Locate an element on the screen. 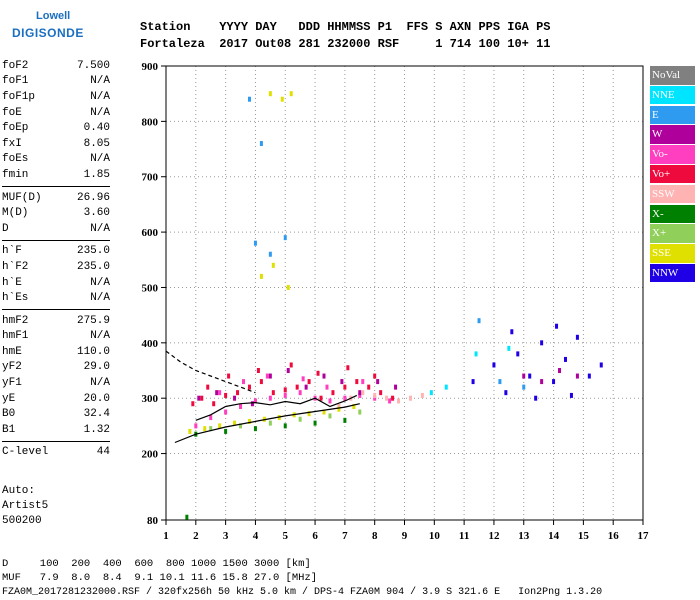 The width and height of the screenshot is (700, 600). logo-line1: Lowell is located at coordinates (53, 16).